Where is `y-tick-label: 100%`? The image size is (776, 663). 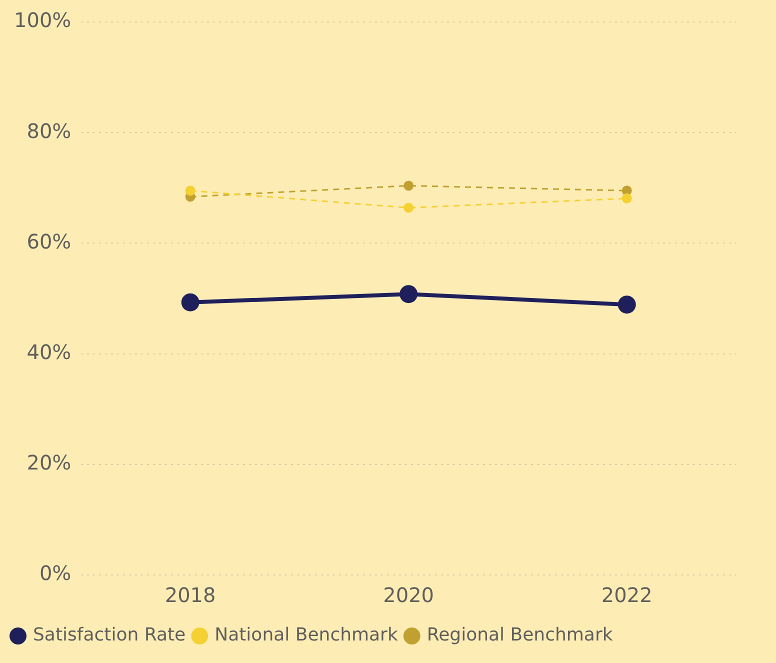 y-tick-label: 100% is located at coordinates (43, 20).